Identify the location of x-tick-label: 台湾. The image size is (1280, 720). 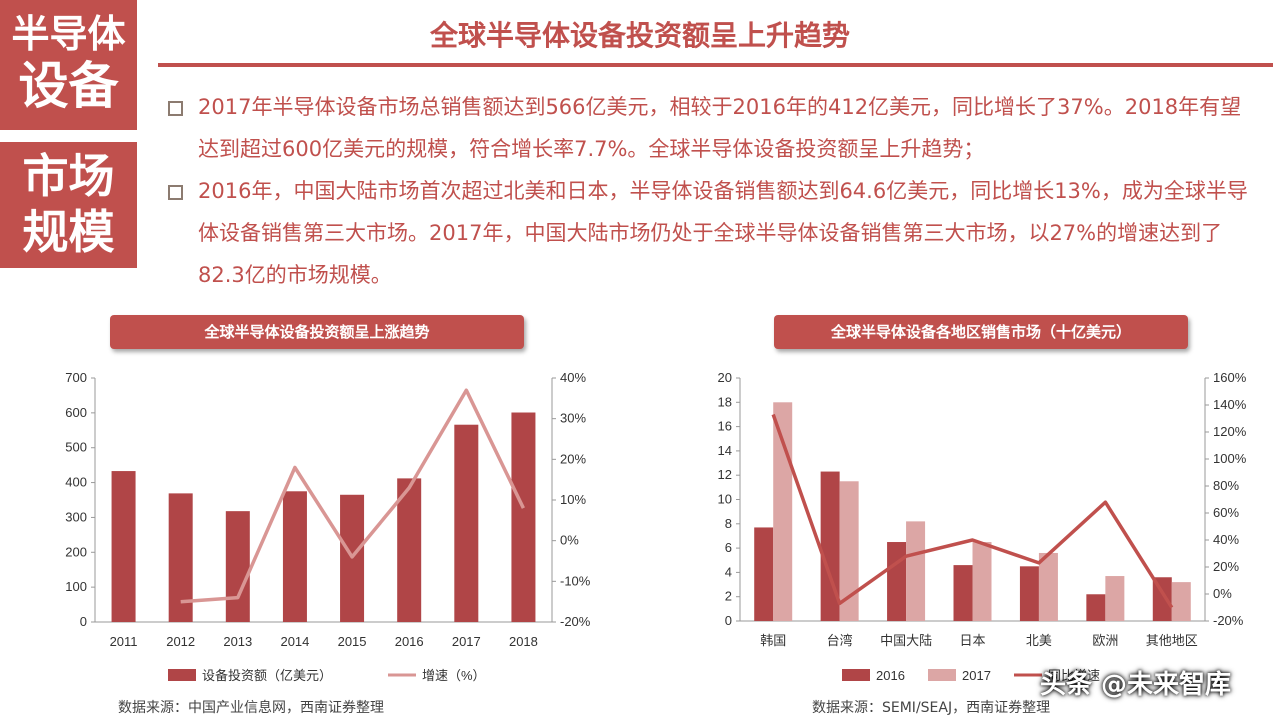
(840, 640).